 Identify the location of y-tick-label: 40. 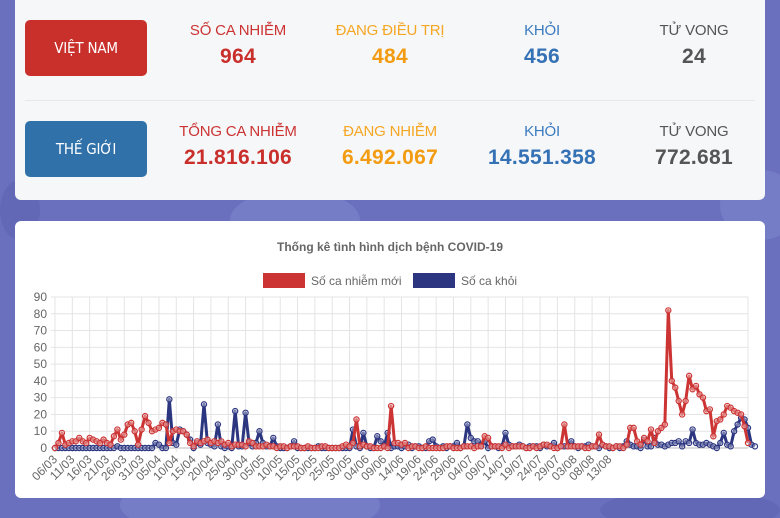
(41, 381).